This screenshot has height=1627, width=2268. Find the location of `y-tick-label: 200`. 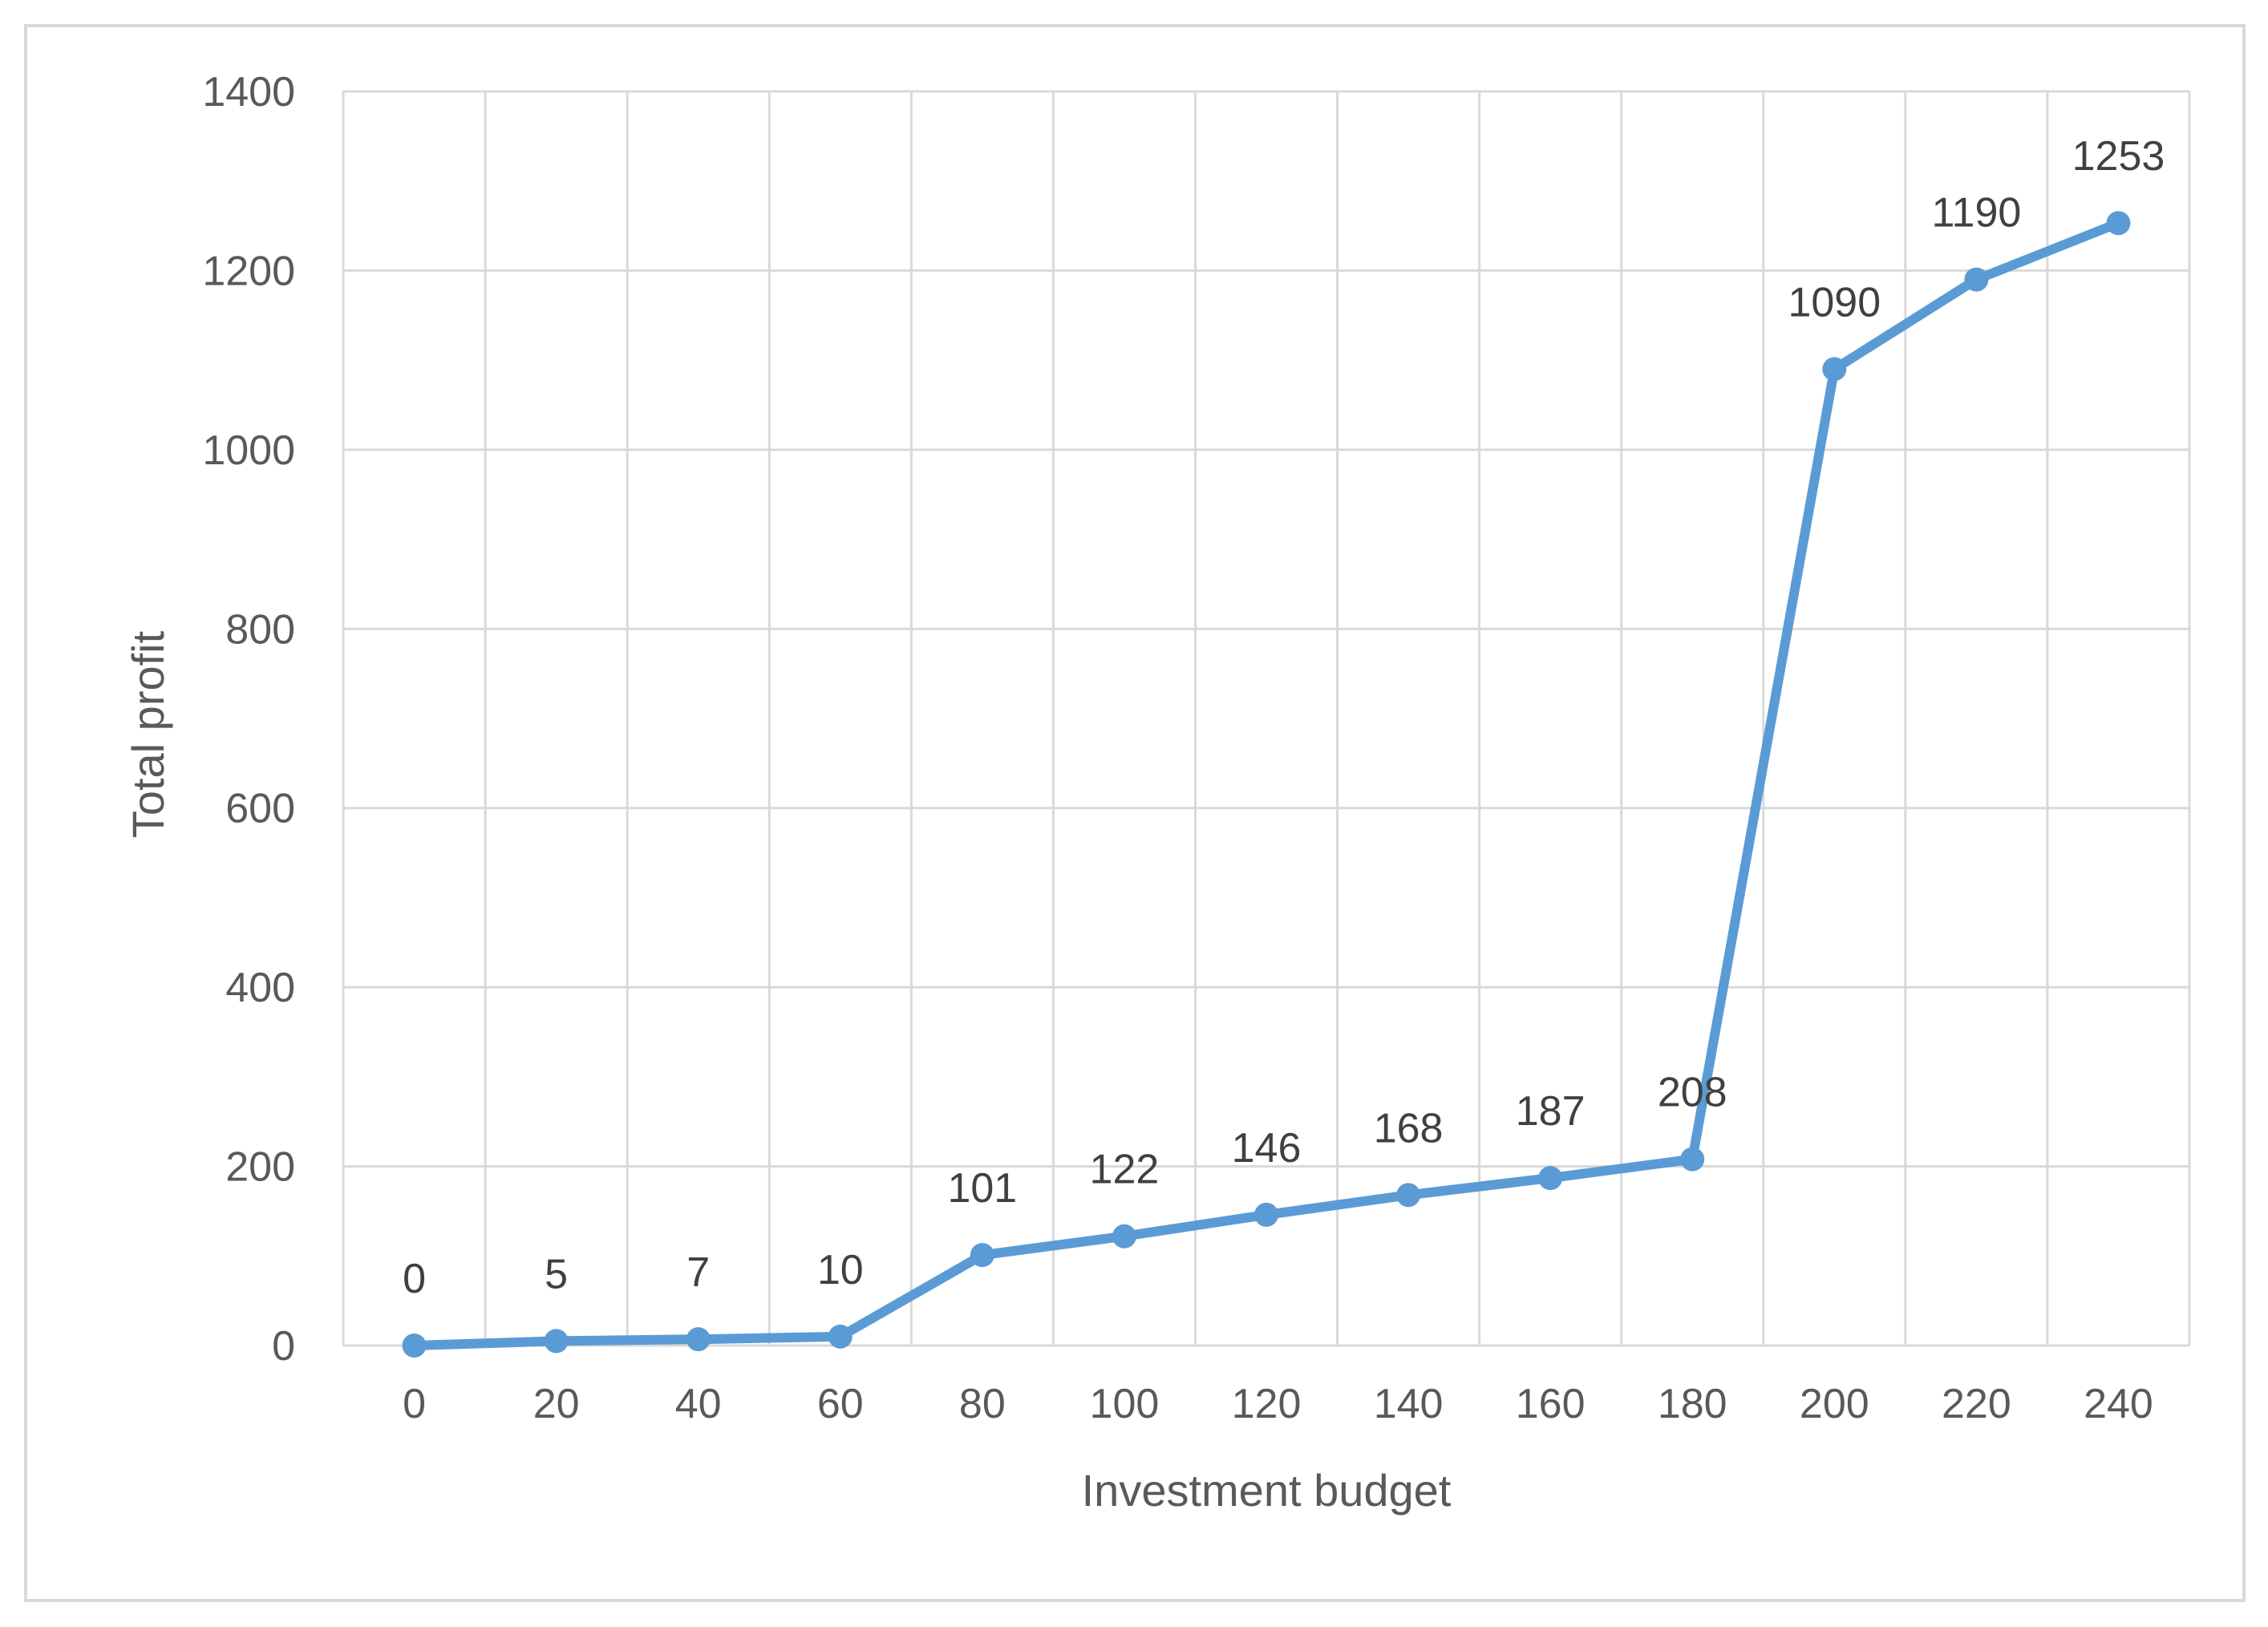

y-tick-label: 200 is located at coordinates (260, 1167).